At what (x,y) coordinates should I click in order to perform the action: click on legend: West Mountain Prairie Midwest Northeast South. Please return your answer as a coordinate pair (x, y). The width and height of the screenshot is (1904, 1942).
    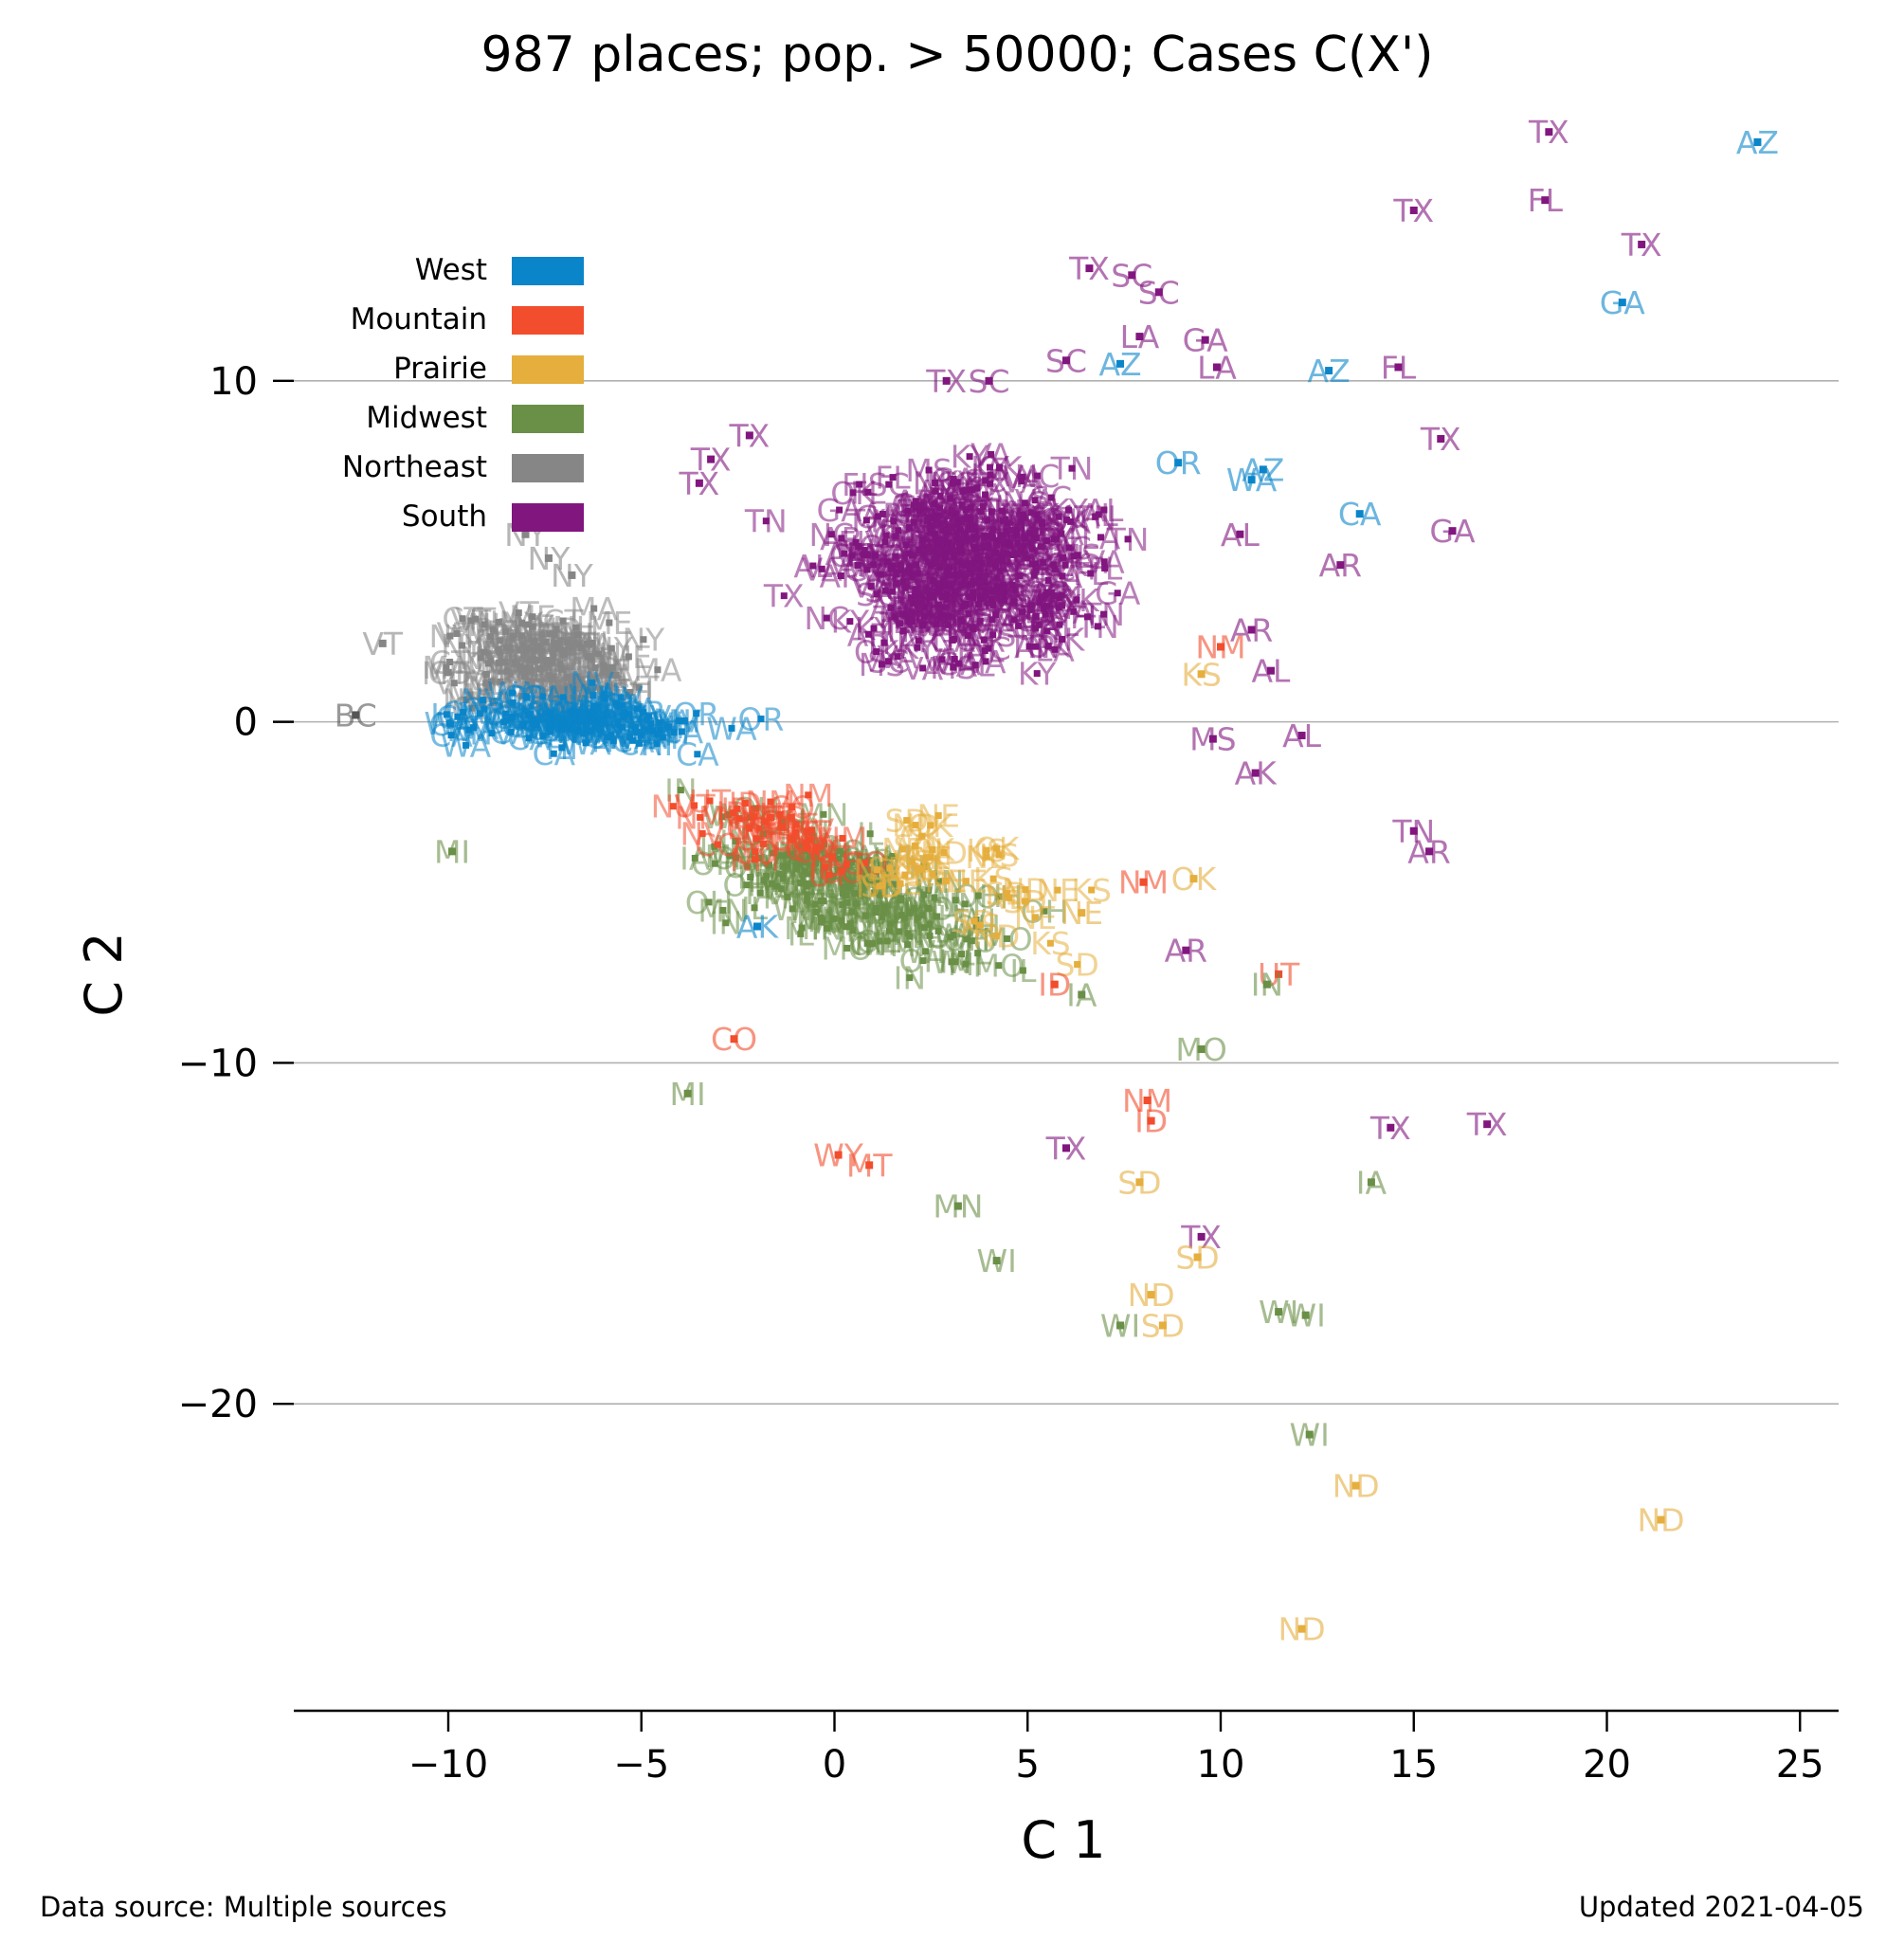
    Looking at the image, I should click on (463, 393).